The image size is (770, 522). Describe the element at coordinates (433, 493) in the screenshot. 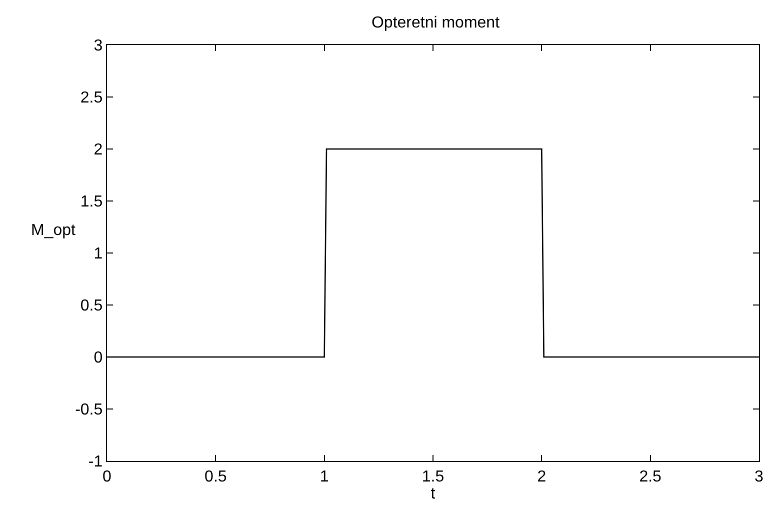

I see `x-axis-title: t` at that location.